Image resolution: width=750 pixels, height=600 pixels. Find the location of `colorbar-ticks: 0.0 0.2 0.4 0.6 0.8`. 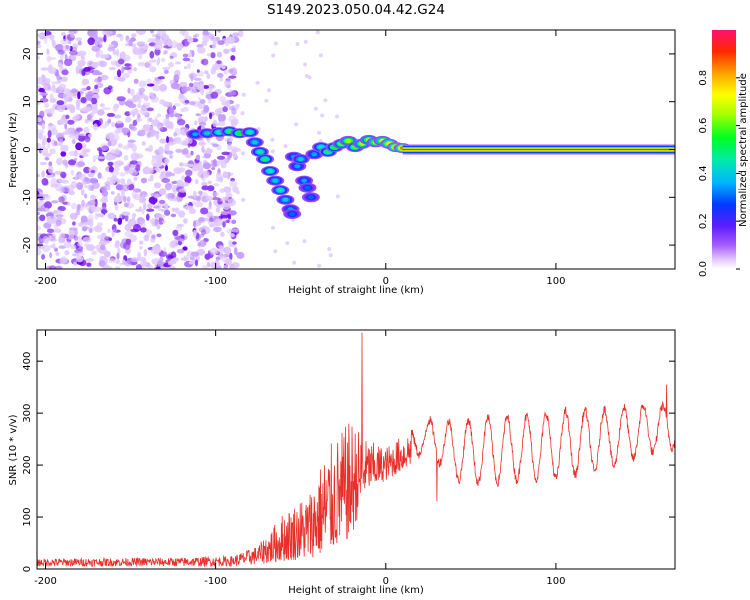

colorbar-ticks: 0.0 0.2 0.4 0.6 0.8 is located at coordinates (719, 173).